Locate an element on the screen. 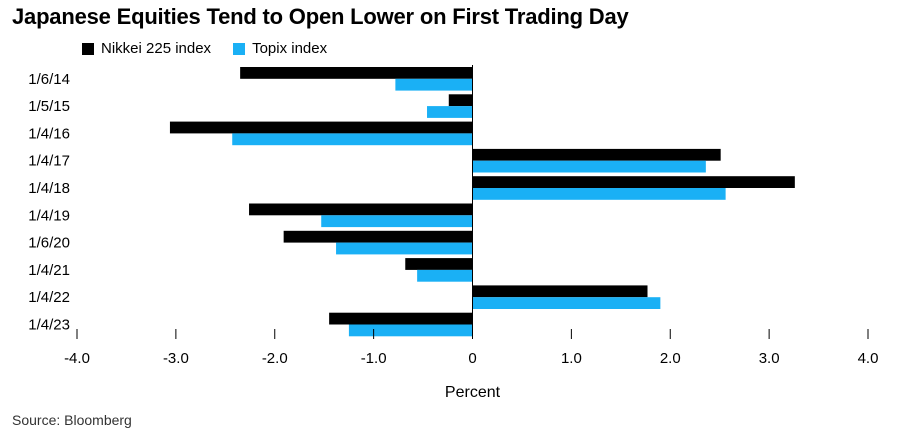  x-tick-label: -2.0 is located at coordinates (275, 358).